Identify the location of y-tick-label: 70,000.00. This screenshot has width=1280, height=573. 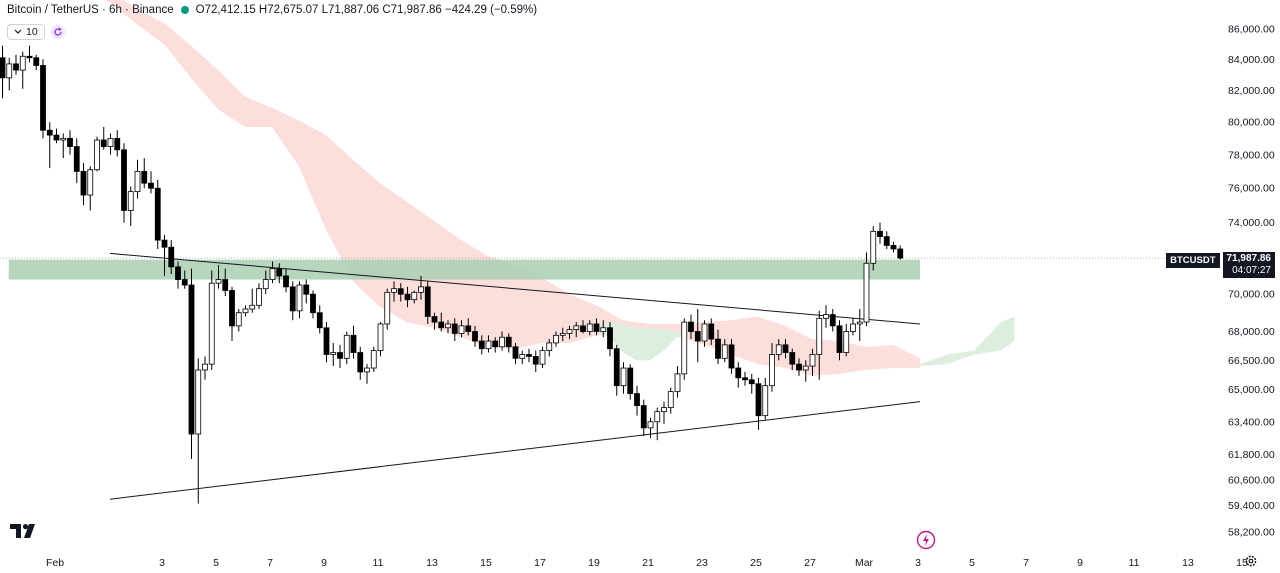
(1251, 295).